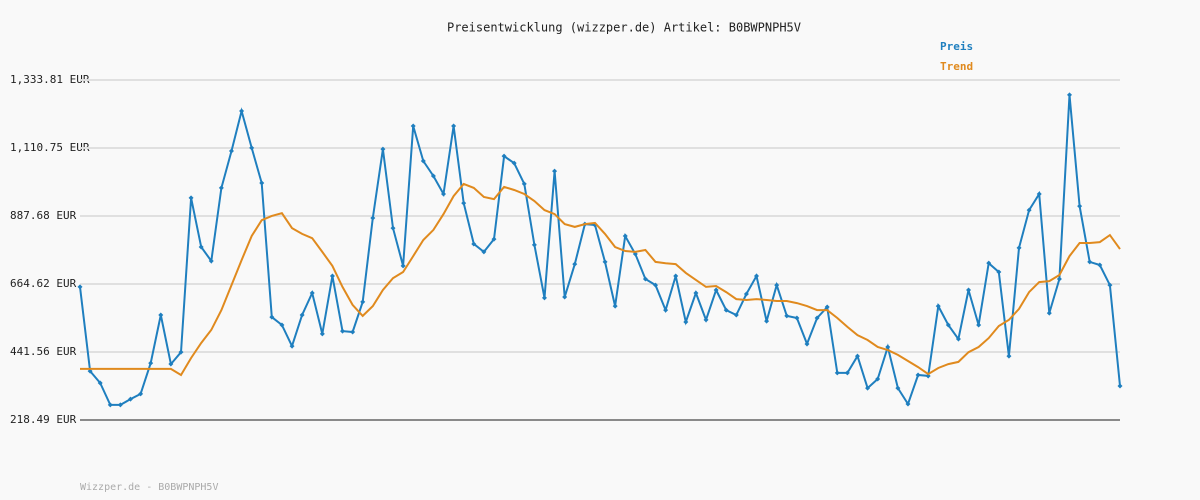 This screenshot has height=500, width=1200. Describe the element at coordinates (43, 283) in the screenshot. I see `y-tick-label: 664.62 EUR` at that location.